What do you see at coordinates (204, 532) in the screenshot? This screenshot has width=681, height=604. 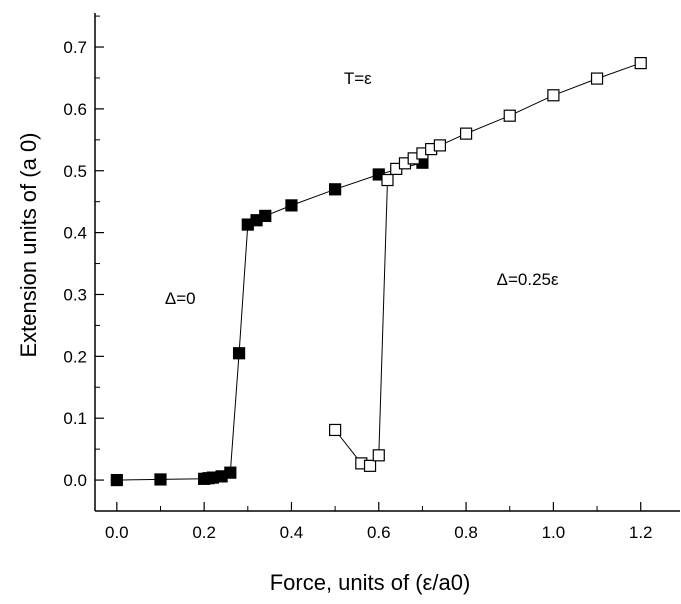 I see `x-tick-label: 0.2` at bounding box center [204, 532].